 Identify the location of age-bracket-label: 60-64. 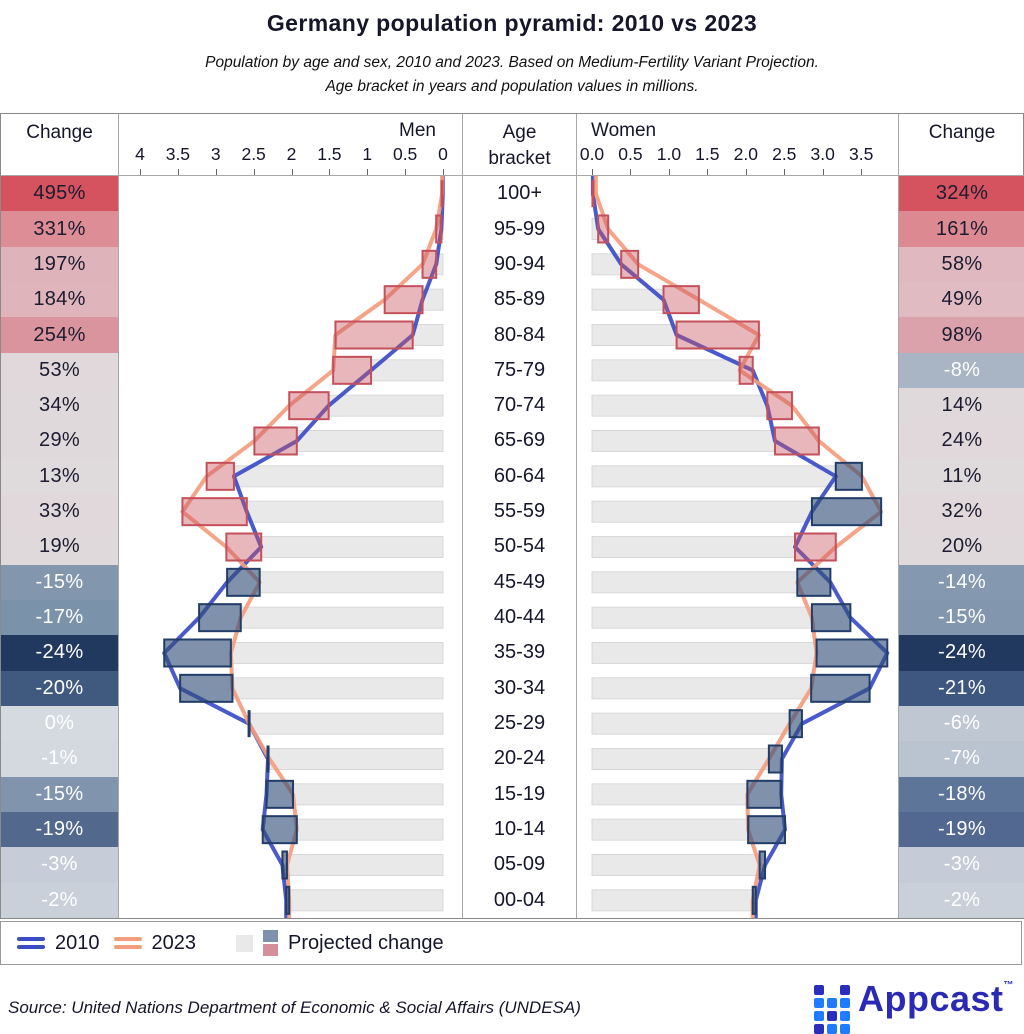
(519, 476).